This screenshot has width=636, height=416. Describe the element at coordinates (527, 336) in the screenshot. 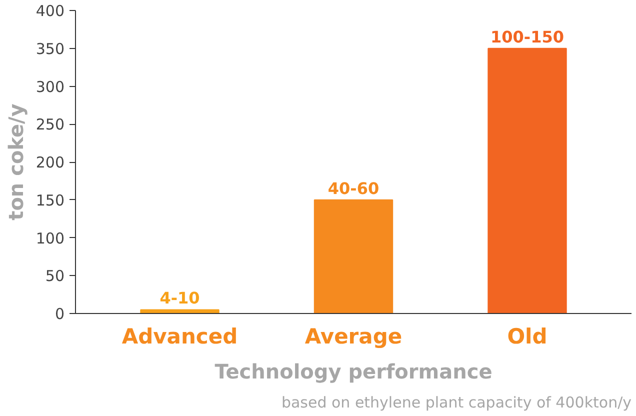

I see `x-tick-label: Old` at that location.